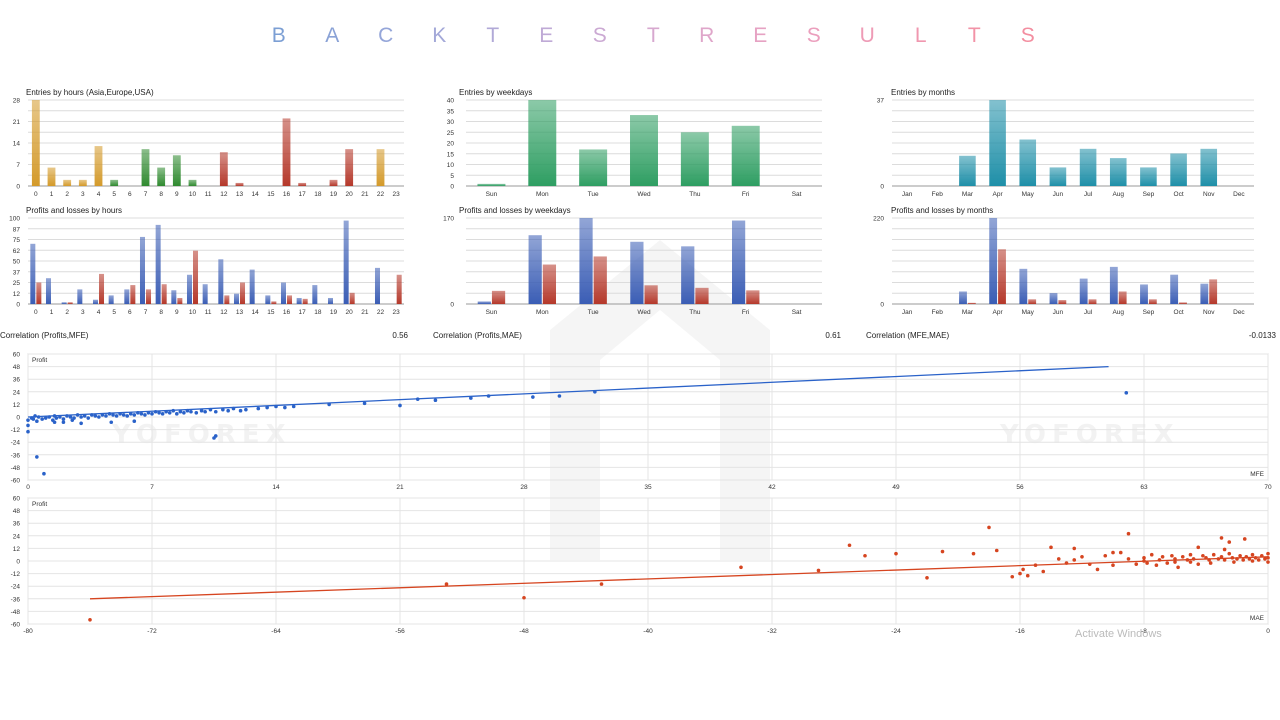  What do you see at coordinates (797, 312) in the screenshot?
I see `x-tick-label: Sat` at bounding box center [797, 312].